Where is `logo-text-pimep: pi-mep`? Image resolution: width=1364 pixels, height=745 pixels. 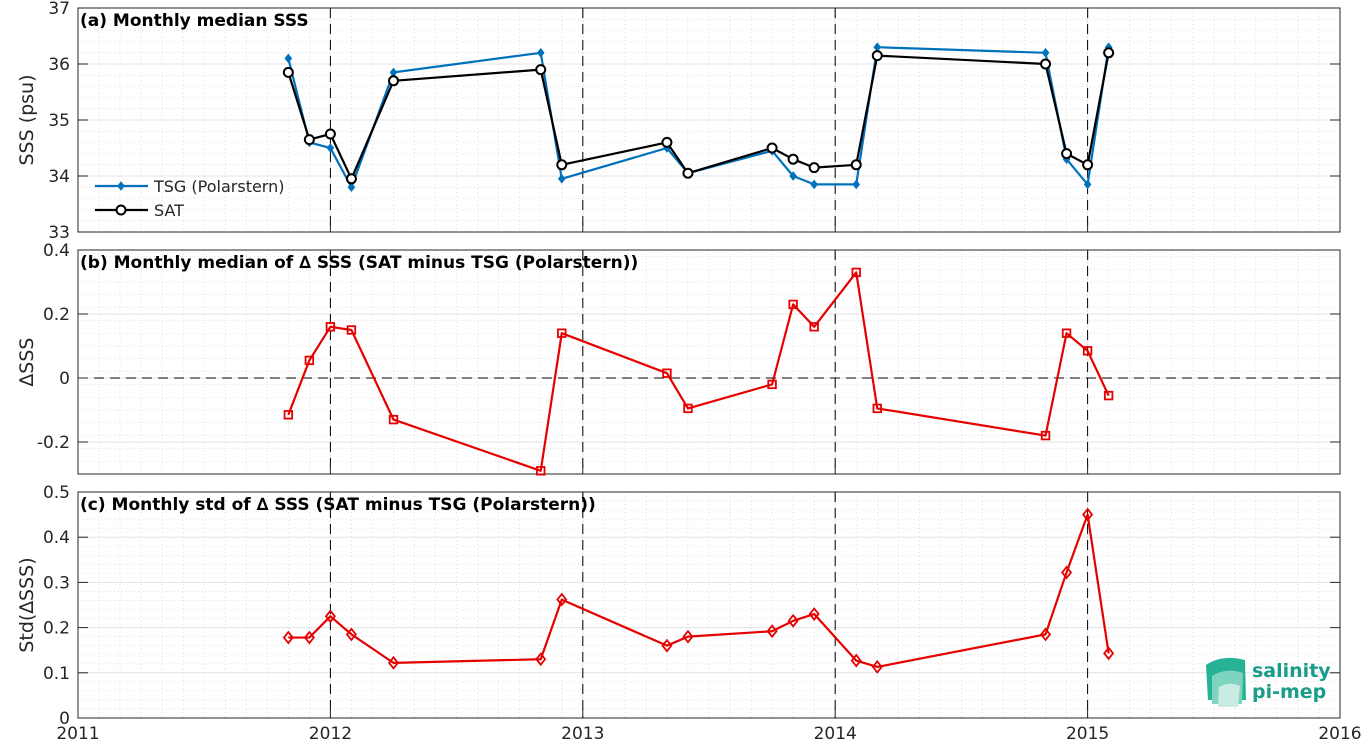
logo-text-pimep: pi-mep is located at coordinates (1289, 692).